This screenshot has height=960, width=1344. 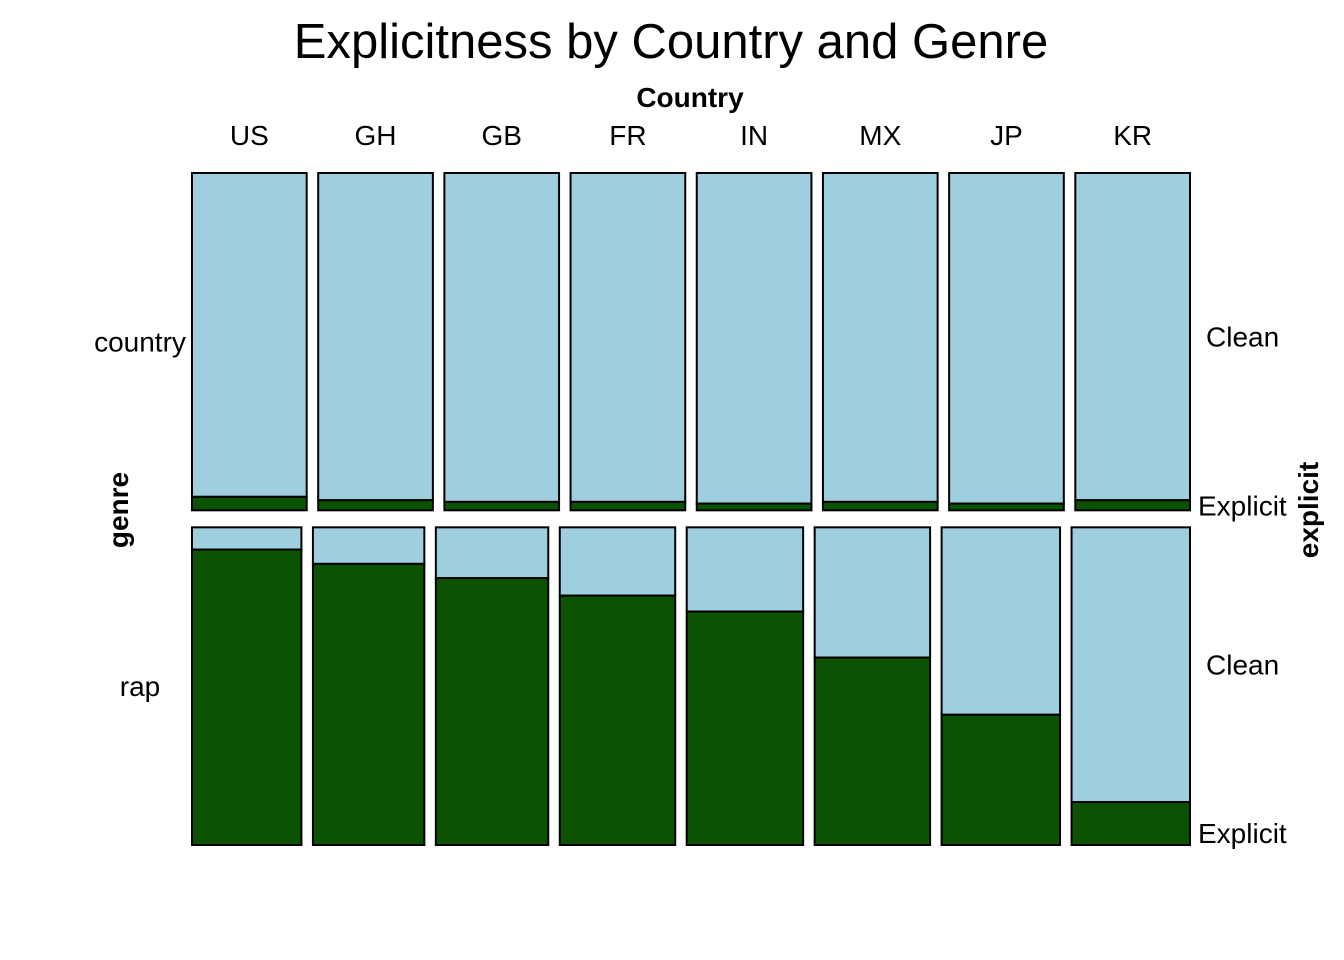 I want to click on tile-country-jp-clean, so click(x=1006, y=338).